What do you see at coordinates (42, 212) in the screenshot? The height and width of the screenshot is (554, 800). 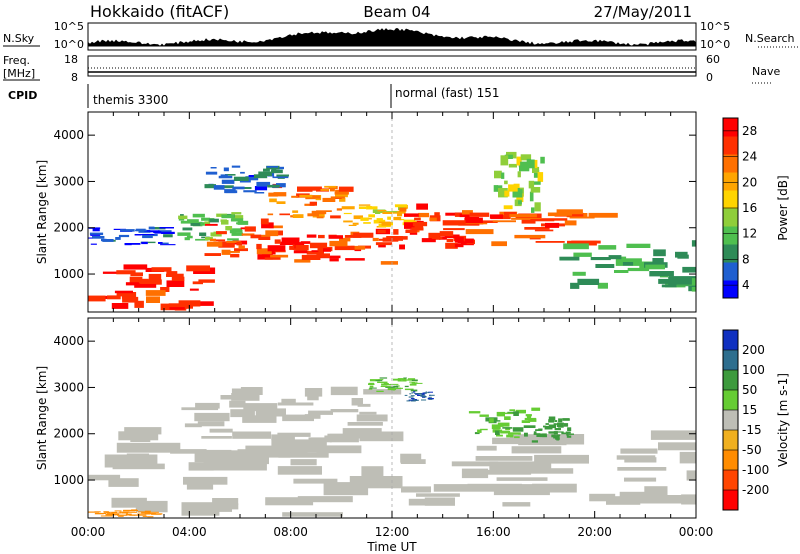 I see `power-y-axis-label: Slant Range [km]` at bounding box center [42, 212].